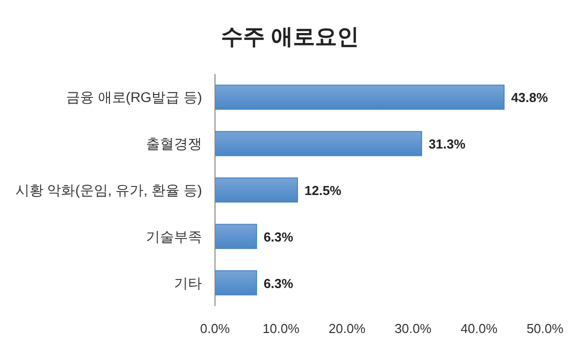 This screenshot has height=350, width=580. I want to click on data-label: 43.8%, so click(529, 98).